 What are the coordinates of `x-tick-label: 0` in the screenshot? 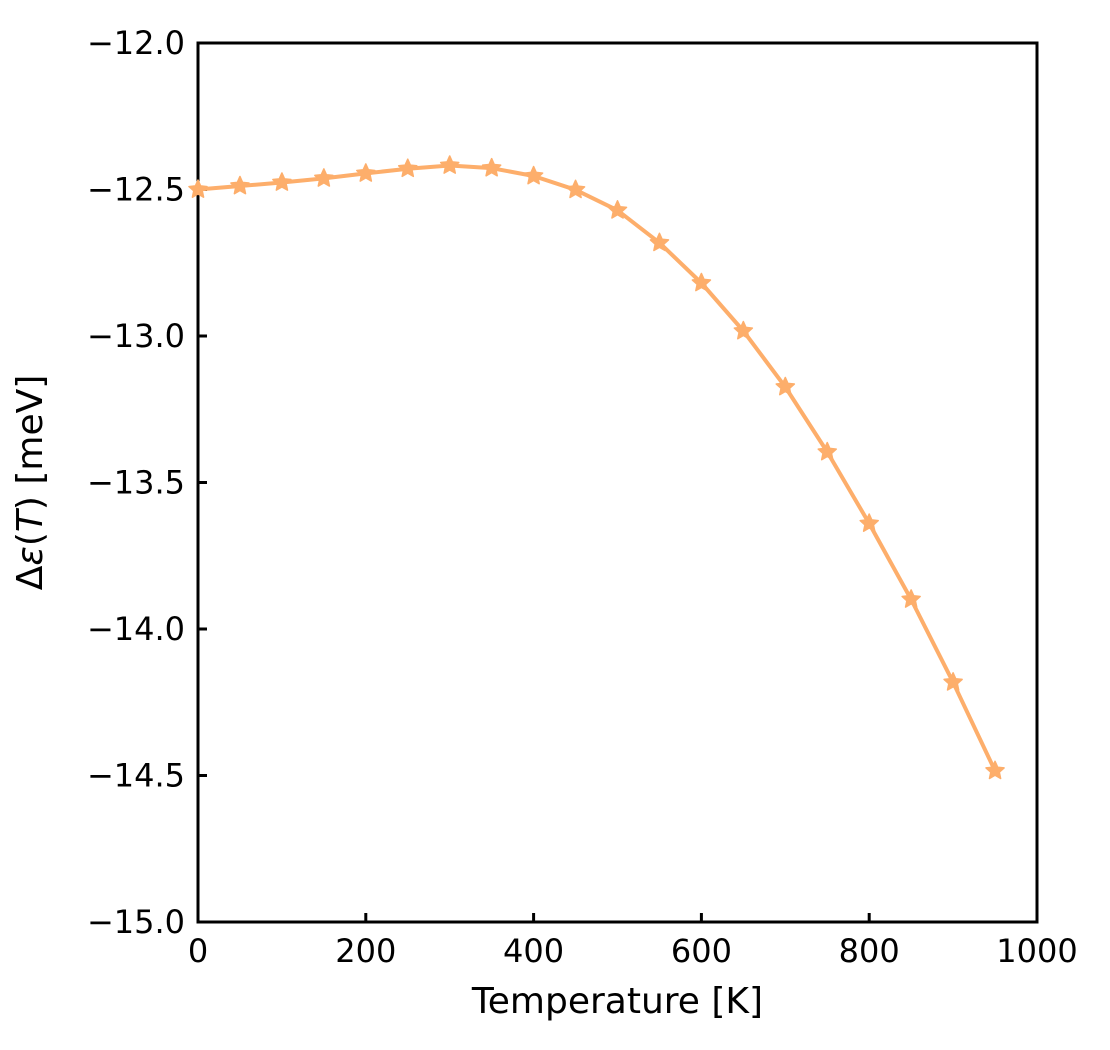 It's located at (198, 951).